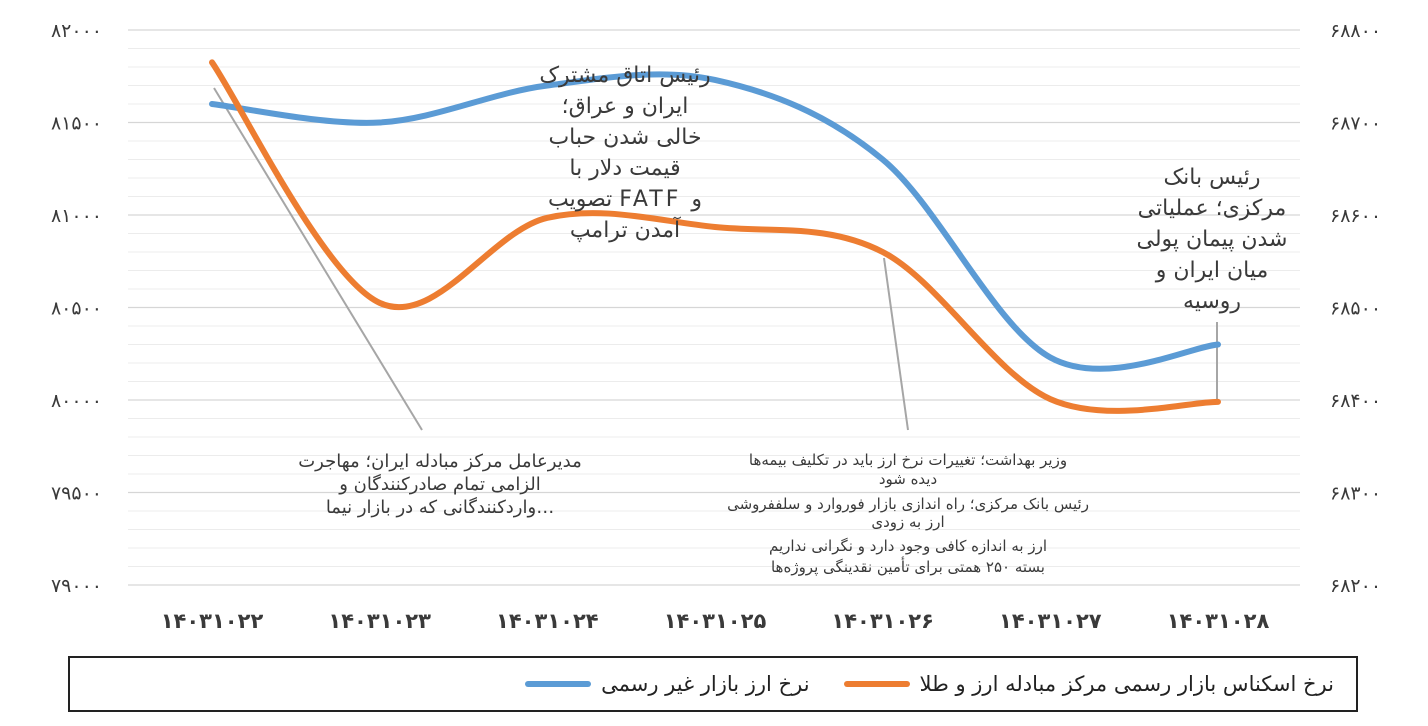 This screenshot has width=1428, height=726. Describe the element at coordinates (1211, 177) in the screenshot. I see `annotation-top-right-line: رئیس بانک` at that location.